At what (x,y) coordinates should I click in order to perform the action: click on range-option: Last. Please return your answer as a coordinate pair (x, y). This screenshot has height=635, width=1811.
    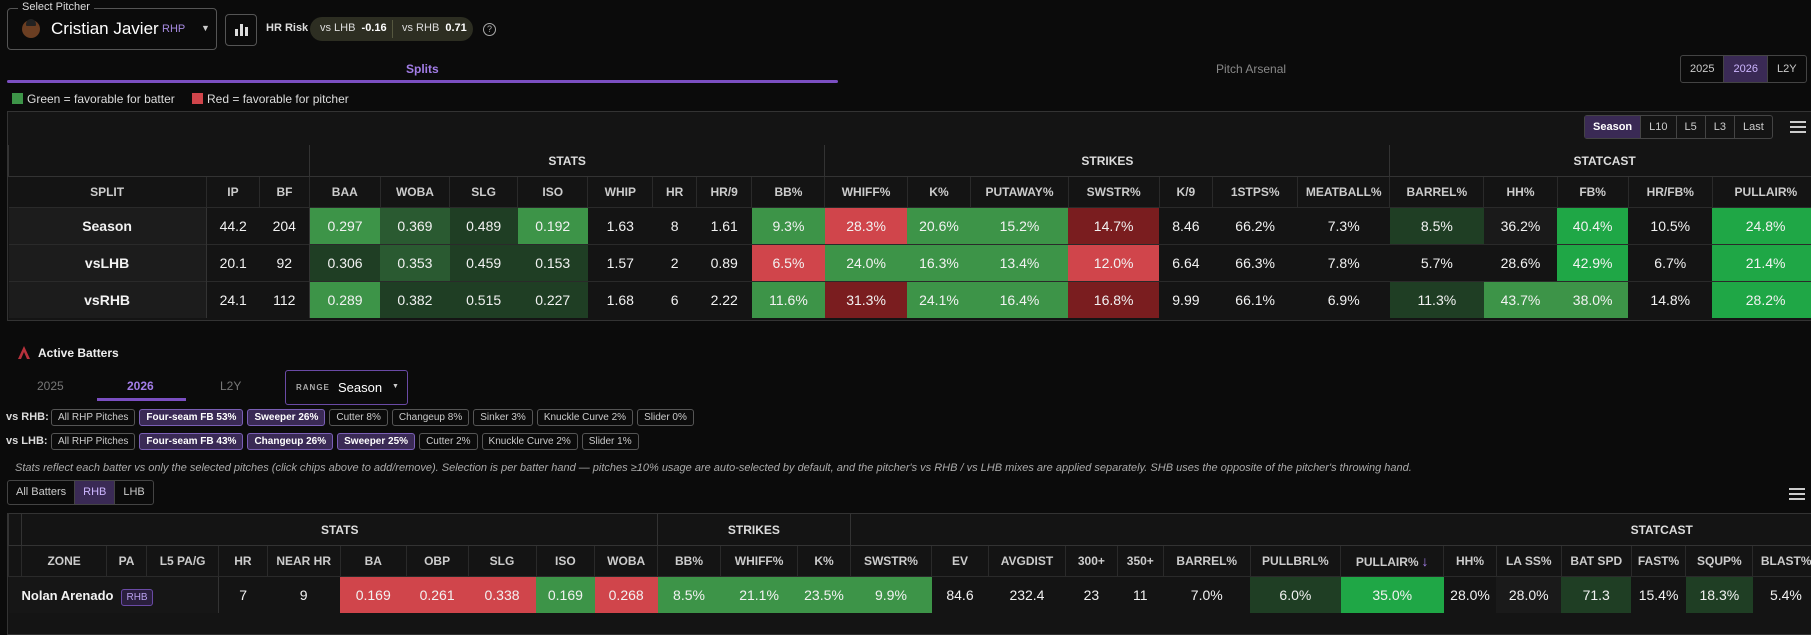
    Looking at the image, I should click on (1753, 127).